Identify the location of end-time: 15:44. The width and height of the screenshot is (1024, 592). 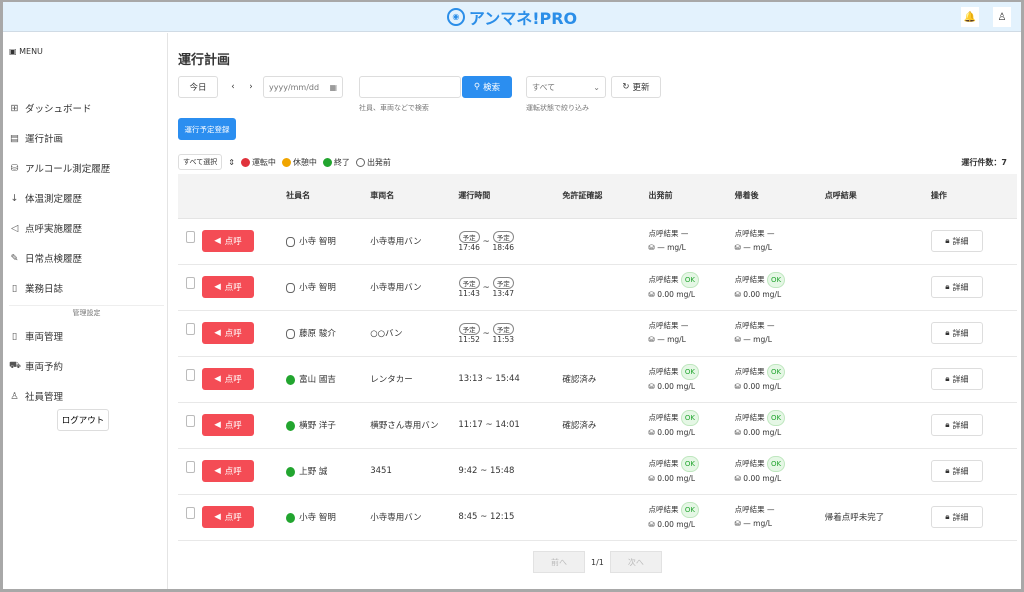
(507, 379).